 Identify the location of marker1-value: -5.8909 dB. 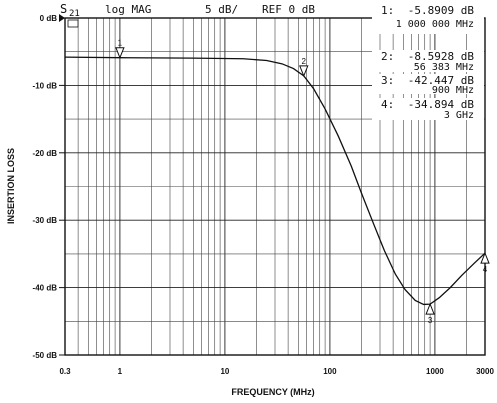
(441, 10).